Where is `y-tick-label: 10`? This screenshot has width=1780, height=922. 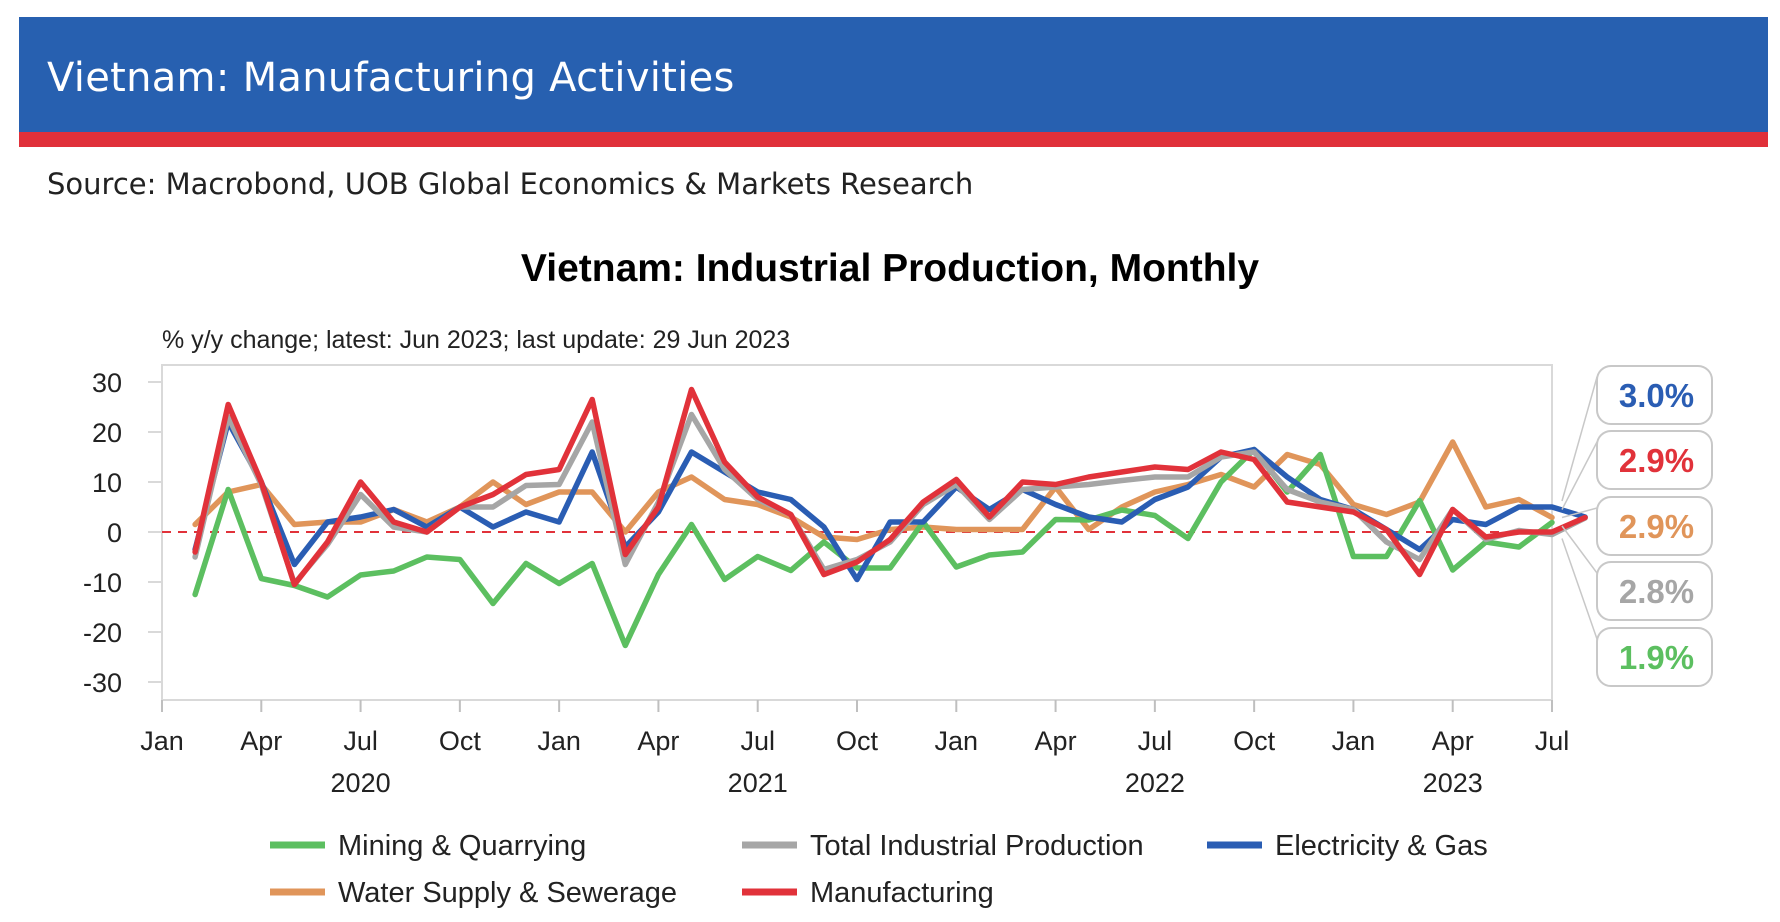 y-tick-label: 10 is located at coordinates (107, 483).